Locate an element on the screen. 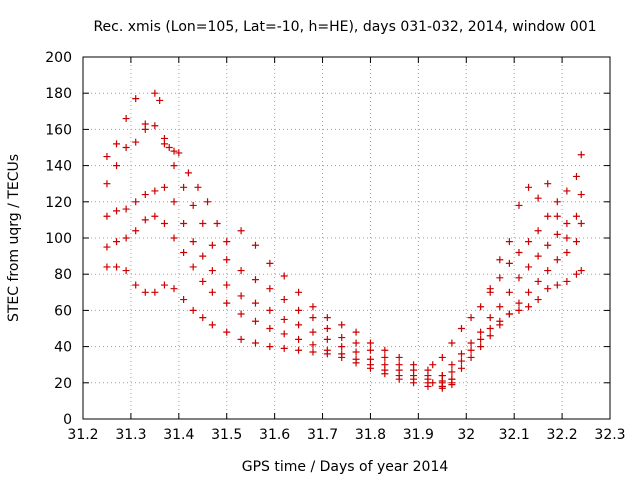 This screenshot has height=480, width=640. x-tick-label: 31.9 is located at coordinates (418, 435).